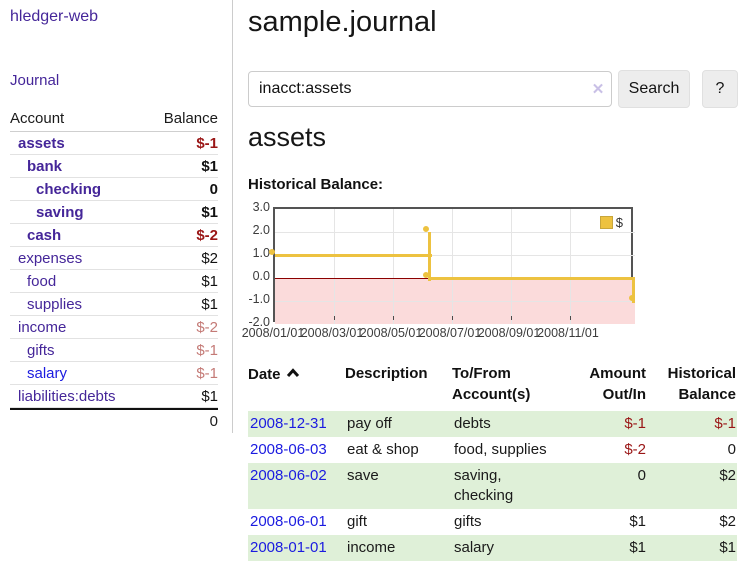  What do you see at coordinates (114, 281) in the screenshot?
I see `account-row-food: food $1` at bounding box center [114, 281].